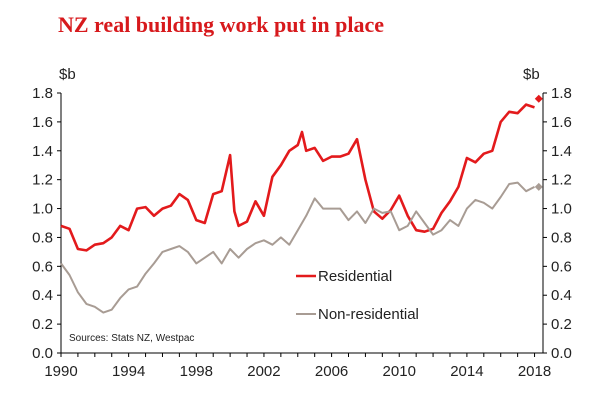 This screenshot has width=600, height=404. What do you see at coordinates (60, 371) in the screenshot?
I see `x-tick-label: 1990` at bounding box center [60, 371].